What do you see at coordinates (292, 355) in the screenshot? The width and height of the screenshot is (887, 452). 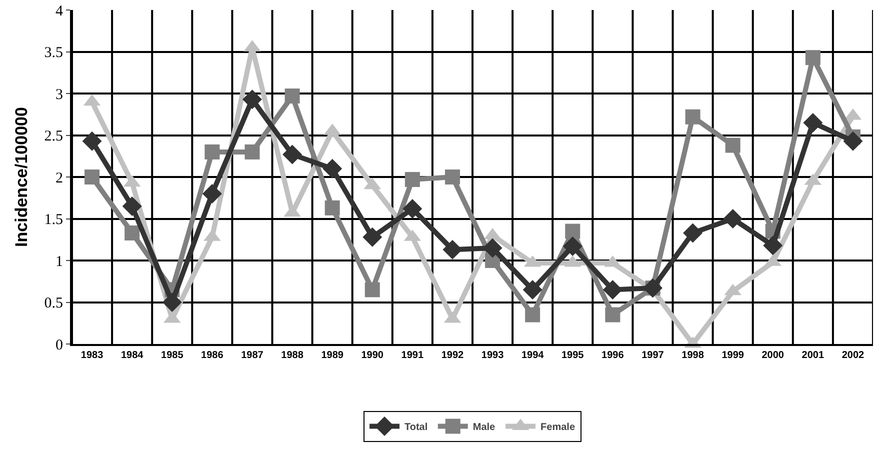 I see `x-tick-label: 1988` at bounding box center [292, 355].